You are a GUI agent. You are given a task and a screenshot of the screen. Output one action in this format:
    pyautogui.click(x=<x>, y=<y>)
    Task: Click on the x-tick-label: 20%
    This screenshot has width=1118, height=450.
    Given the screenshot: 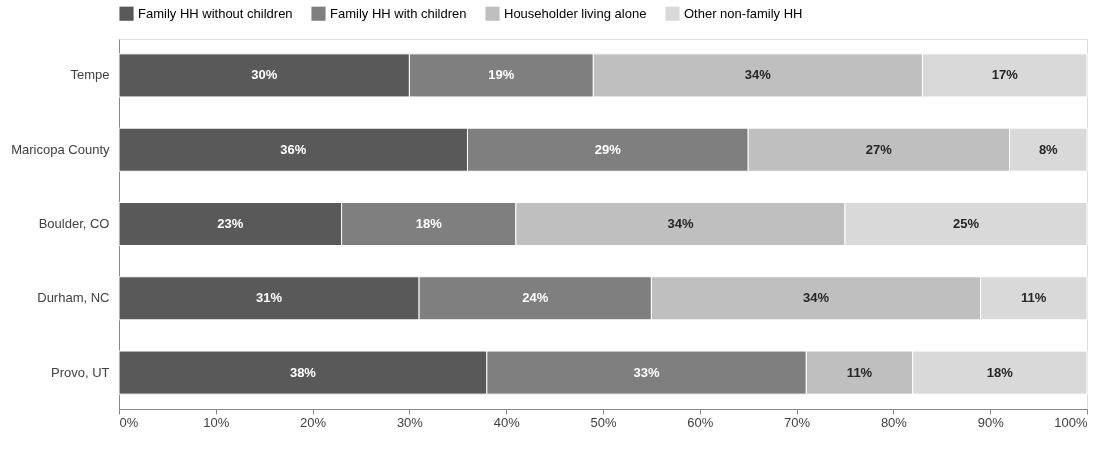 What is the action you would take?
    pyautogui.click(x=313, y=422)
    